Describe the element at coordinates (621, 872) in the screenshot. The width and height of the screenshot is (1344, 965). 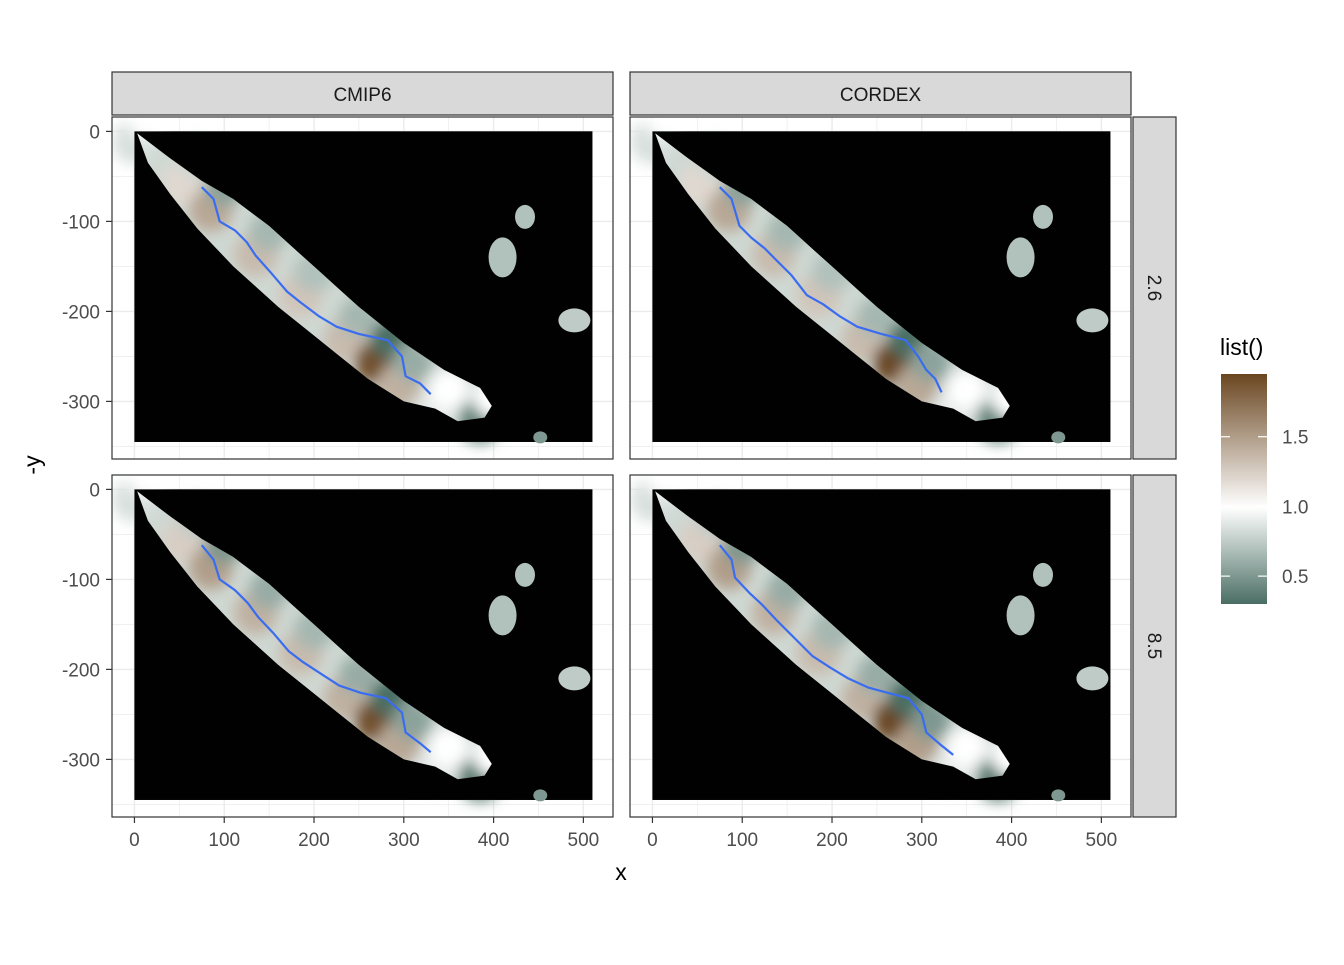
I see `x-axis-title: x` at that location.